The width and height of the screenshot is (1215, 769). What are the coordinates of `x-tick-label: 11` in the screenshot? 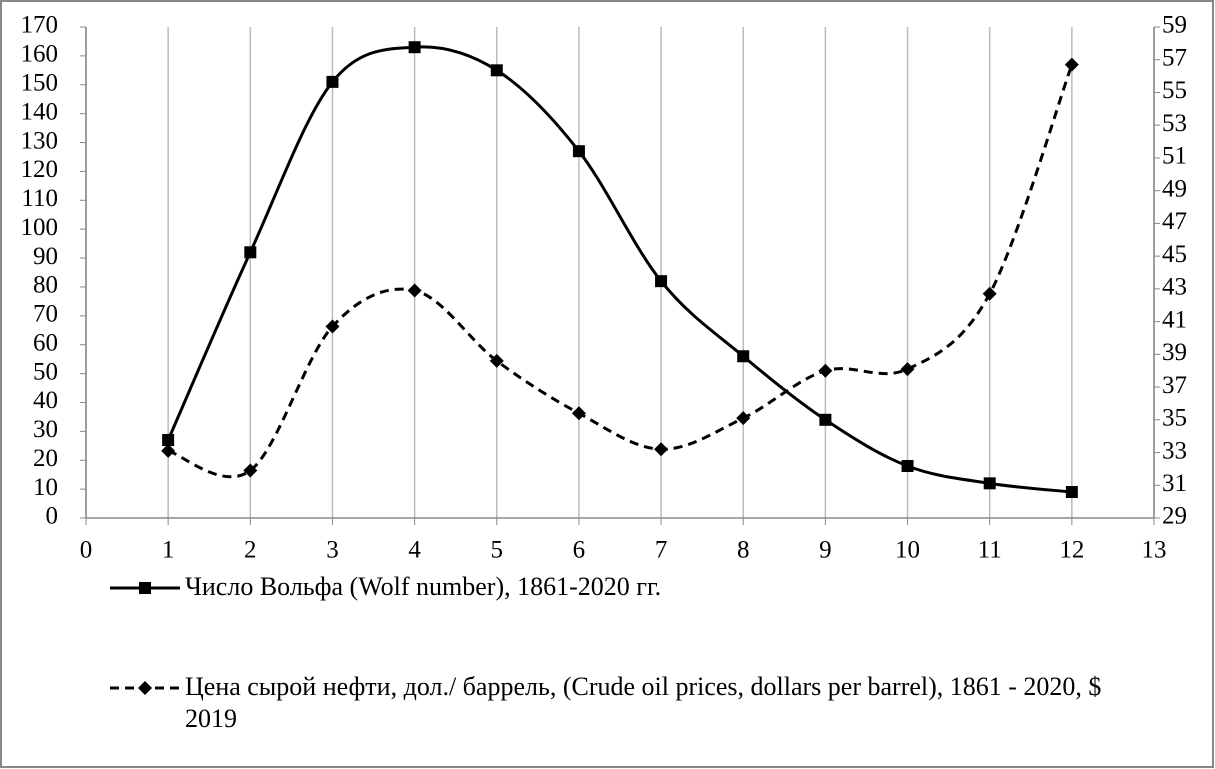 It's located at (990, 550).